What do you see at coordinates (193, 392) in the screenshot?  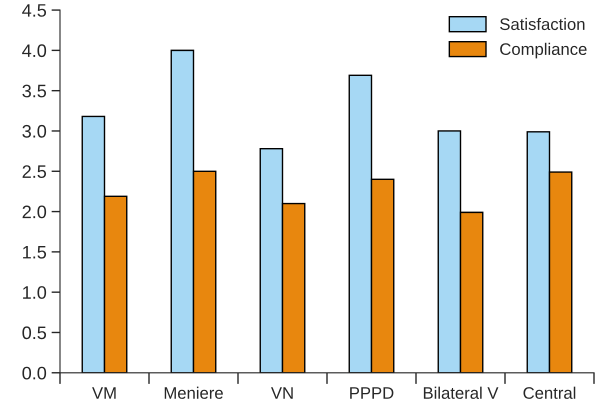 I see `x-tick-label: Meniere` at bounding box center [193, 392].